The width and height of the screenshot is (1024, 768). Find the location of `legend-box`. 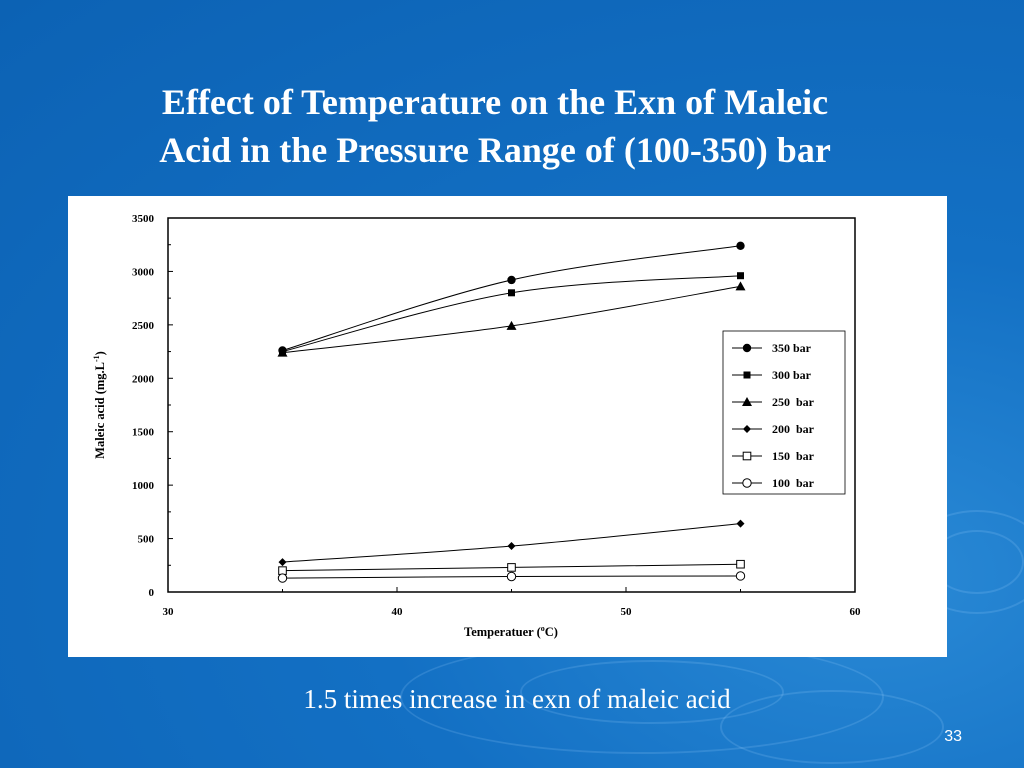

legend-box is located at coordinates (784, 412).